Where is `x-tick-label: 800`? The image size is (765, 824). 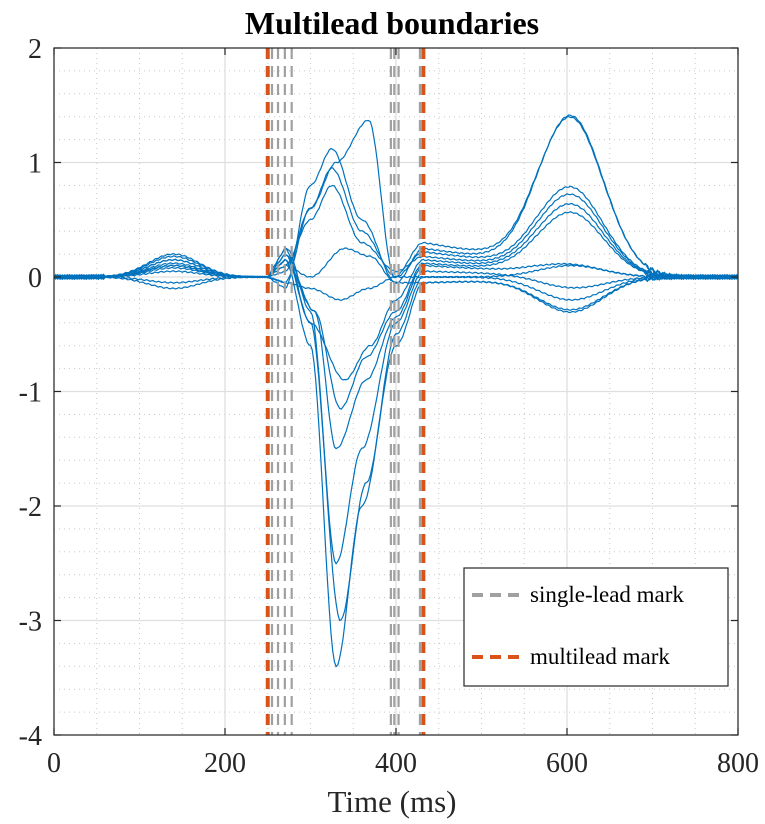
x-tick-label: 800 is located at coordinates (738, 763).